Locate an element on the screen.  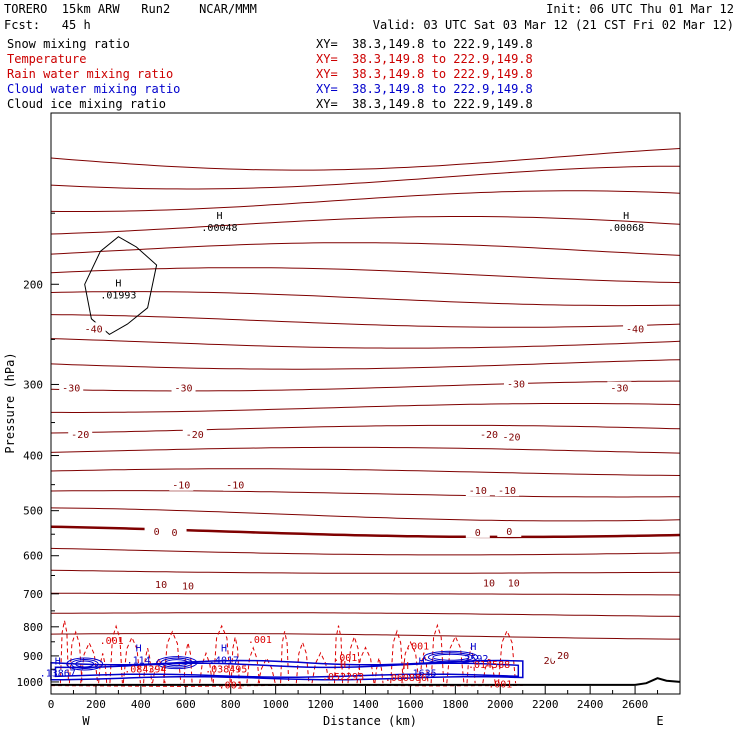
temperature-label: -20 is located at coordinates (511, 438).